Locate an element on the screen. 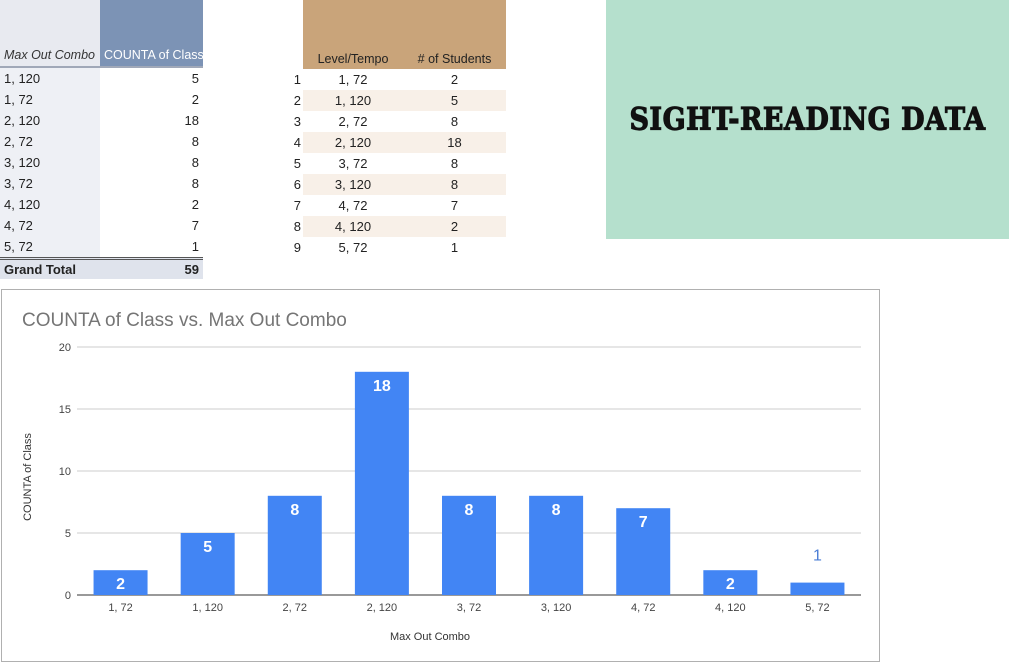 This screenshot has width=1009, height=667. x-tick-label: 2, 72 is located at coordinates (295, 608).